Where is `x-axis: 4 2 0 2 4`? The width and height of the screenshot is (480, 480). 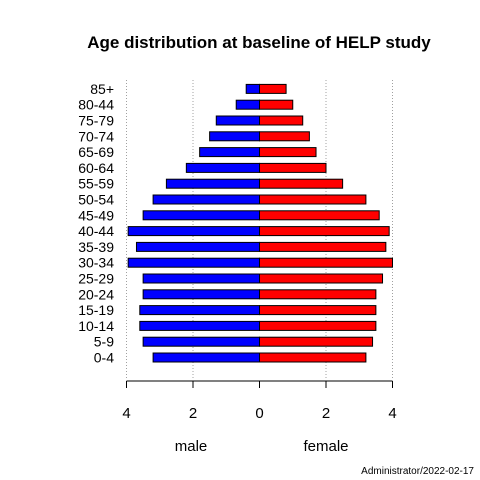 x-axis: 4 2 0 2 4 is located at coordinates (259, 401).